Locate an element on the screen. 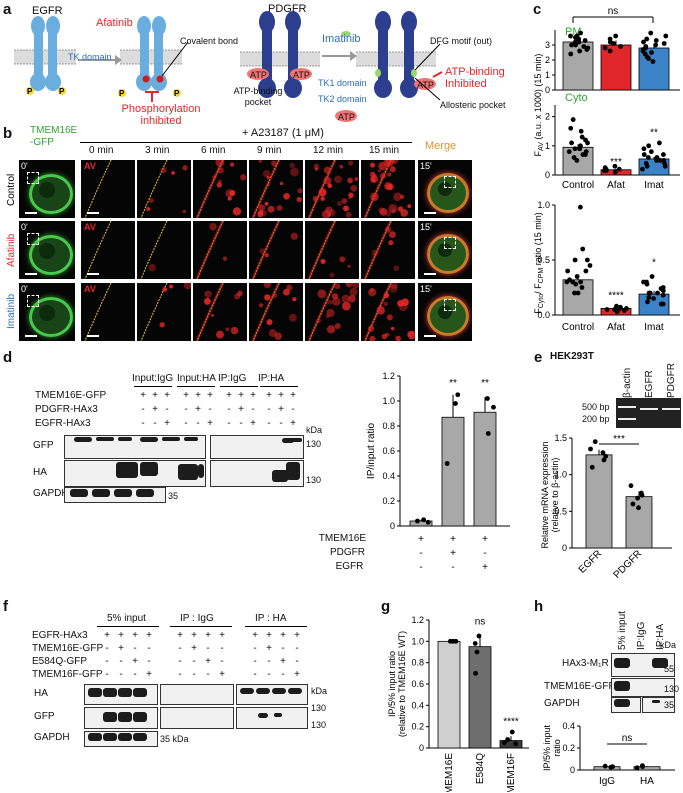 This screenshot has width=683, height=793. tk-domain-label: TK domain is located at coordinates (90, 57).